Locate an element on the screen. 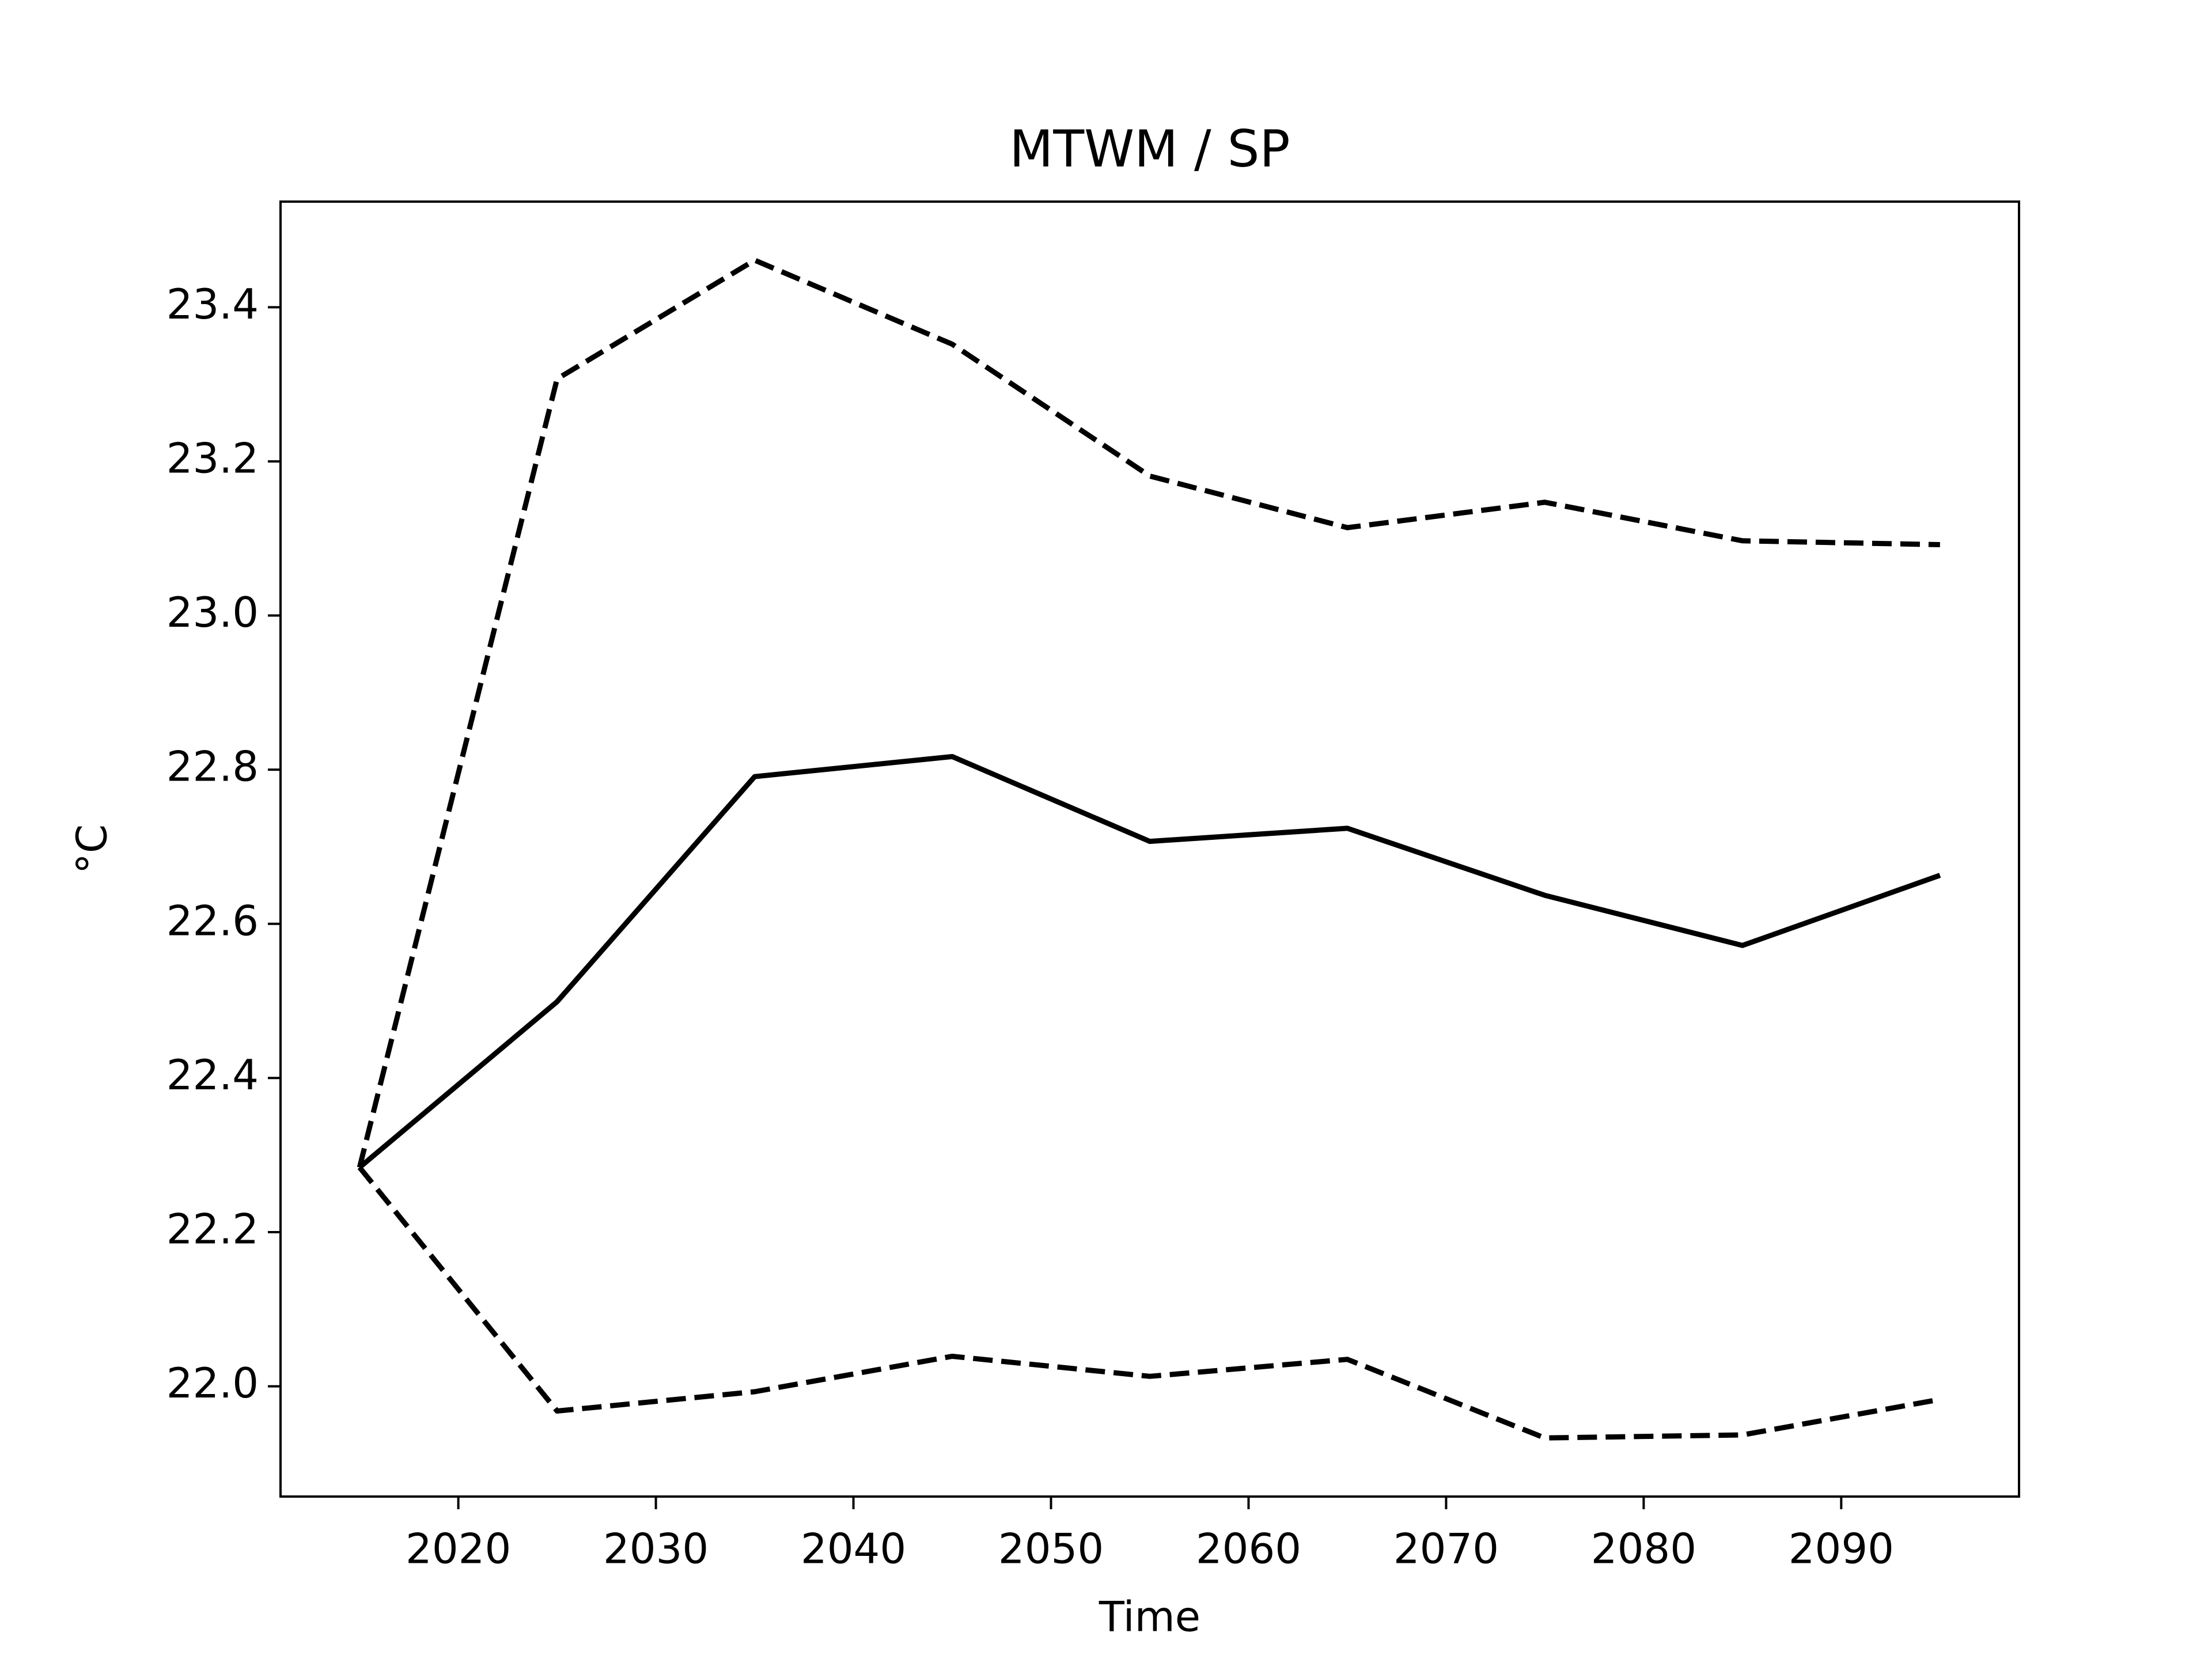  x-tick-label: 2040 is located at coordinates (853, 1549).